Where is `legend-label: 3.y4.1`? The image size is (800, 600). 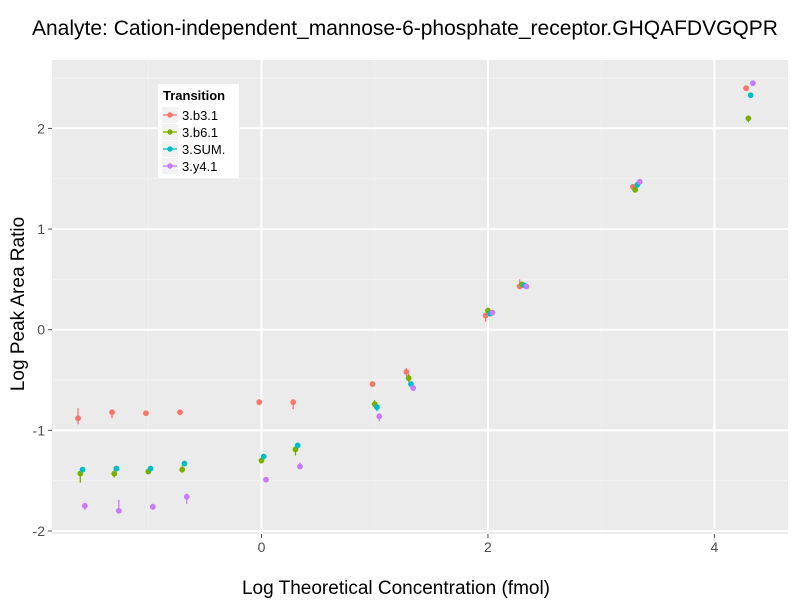 legend-label: 3.y4.1 is located at coordinates (199, 166).